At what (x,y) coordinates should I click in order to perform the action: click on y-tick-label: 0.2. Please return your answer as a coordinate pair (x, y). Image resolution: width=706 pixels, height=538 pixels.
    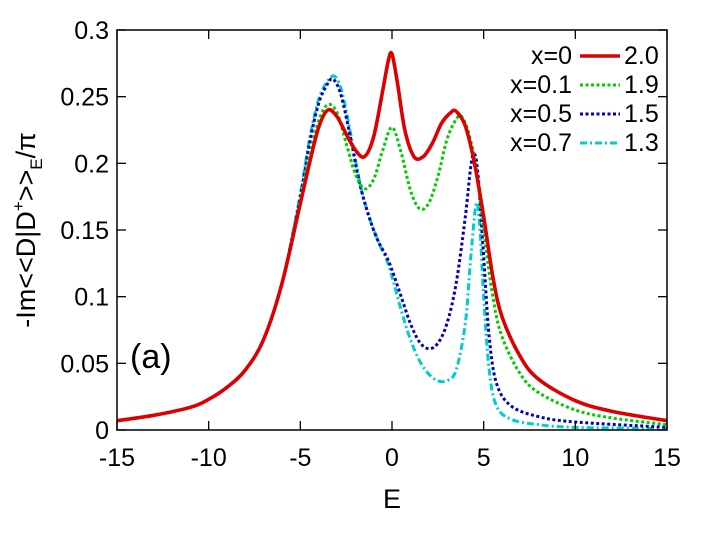
    Looking at the image, I should click on (91, 164).